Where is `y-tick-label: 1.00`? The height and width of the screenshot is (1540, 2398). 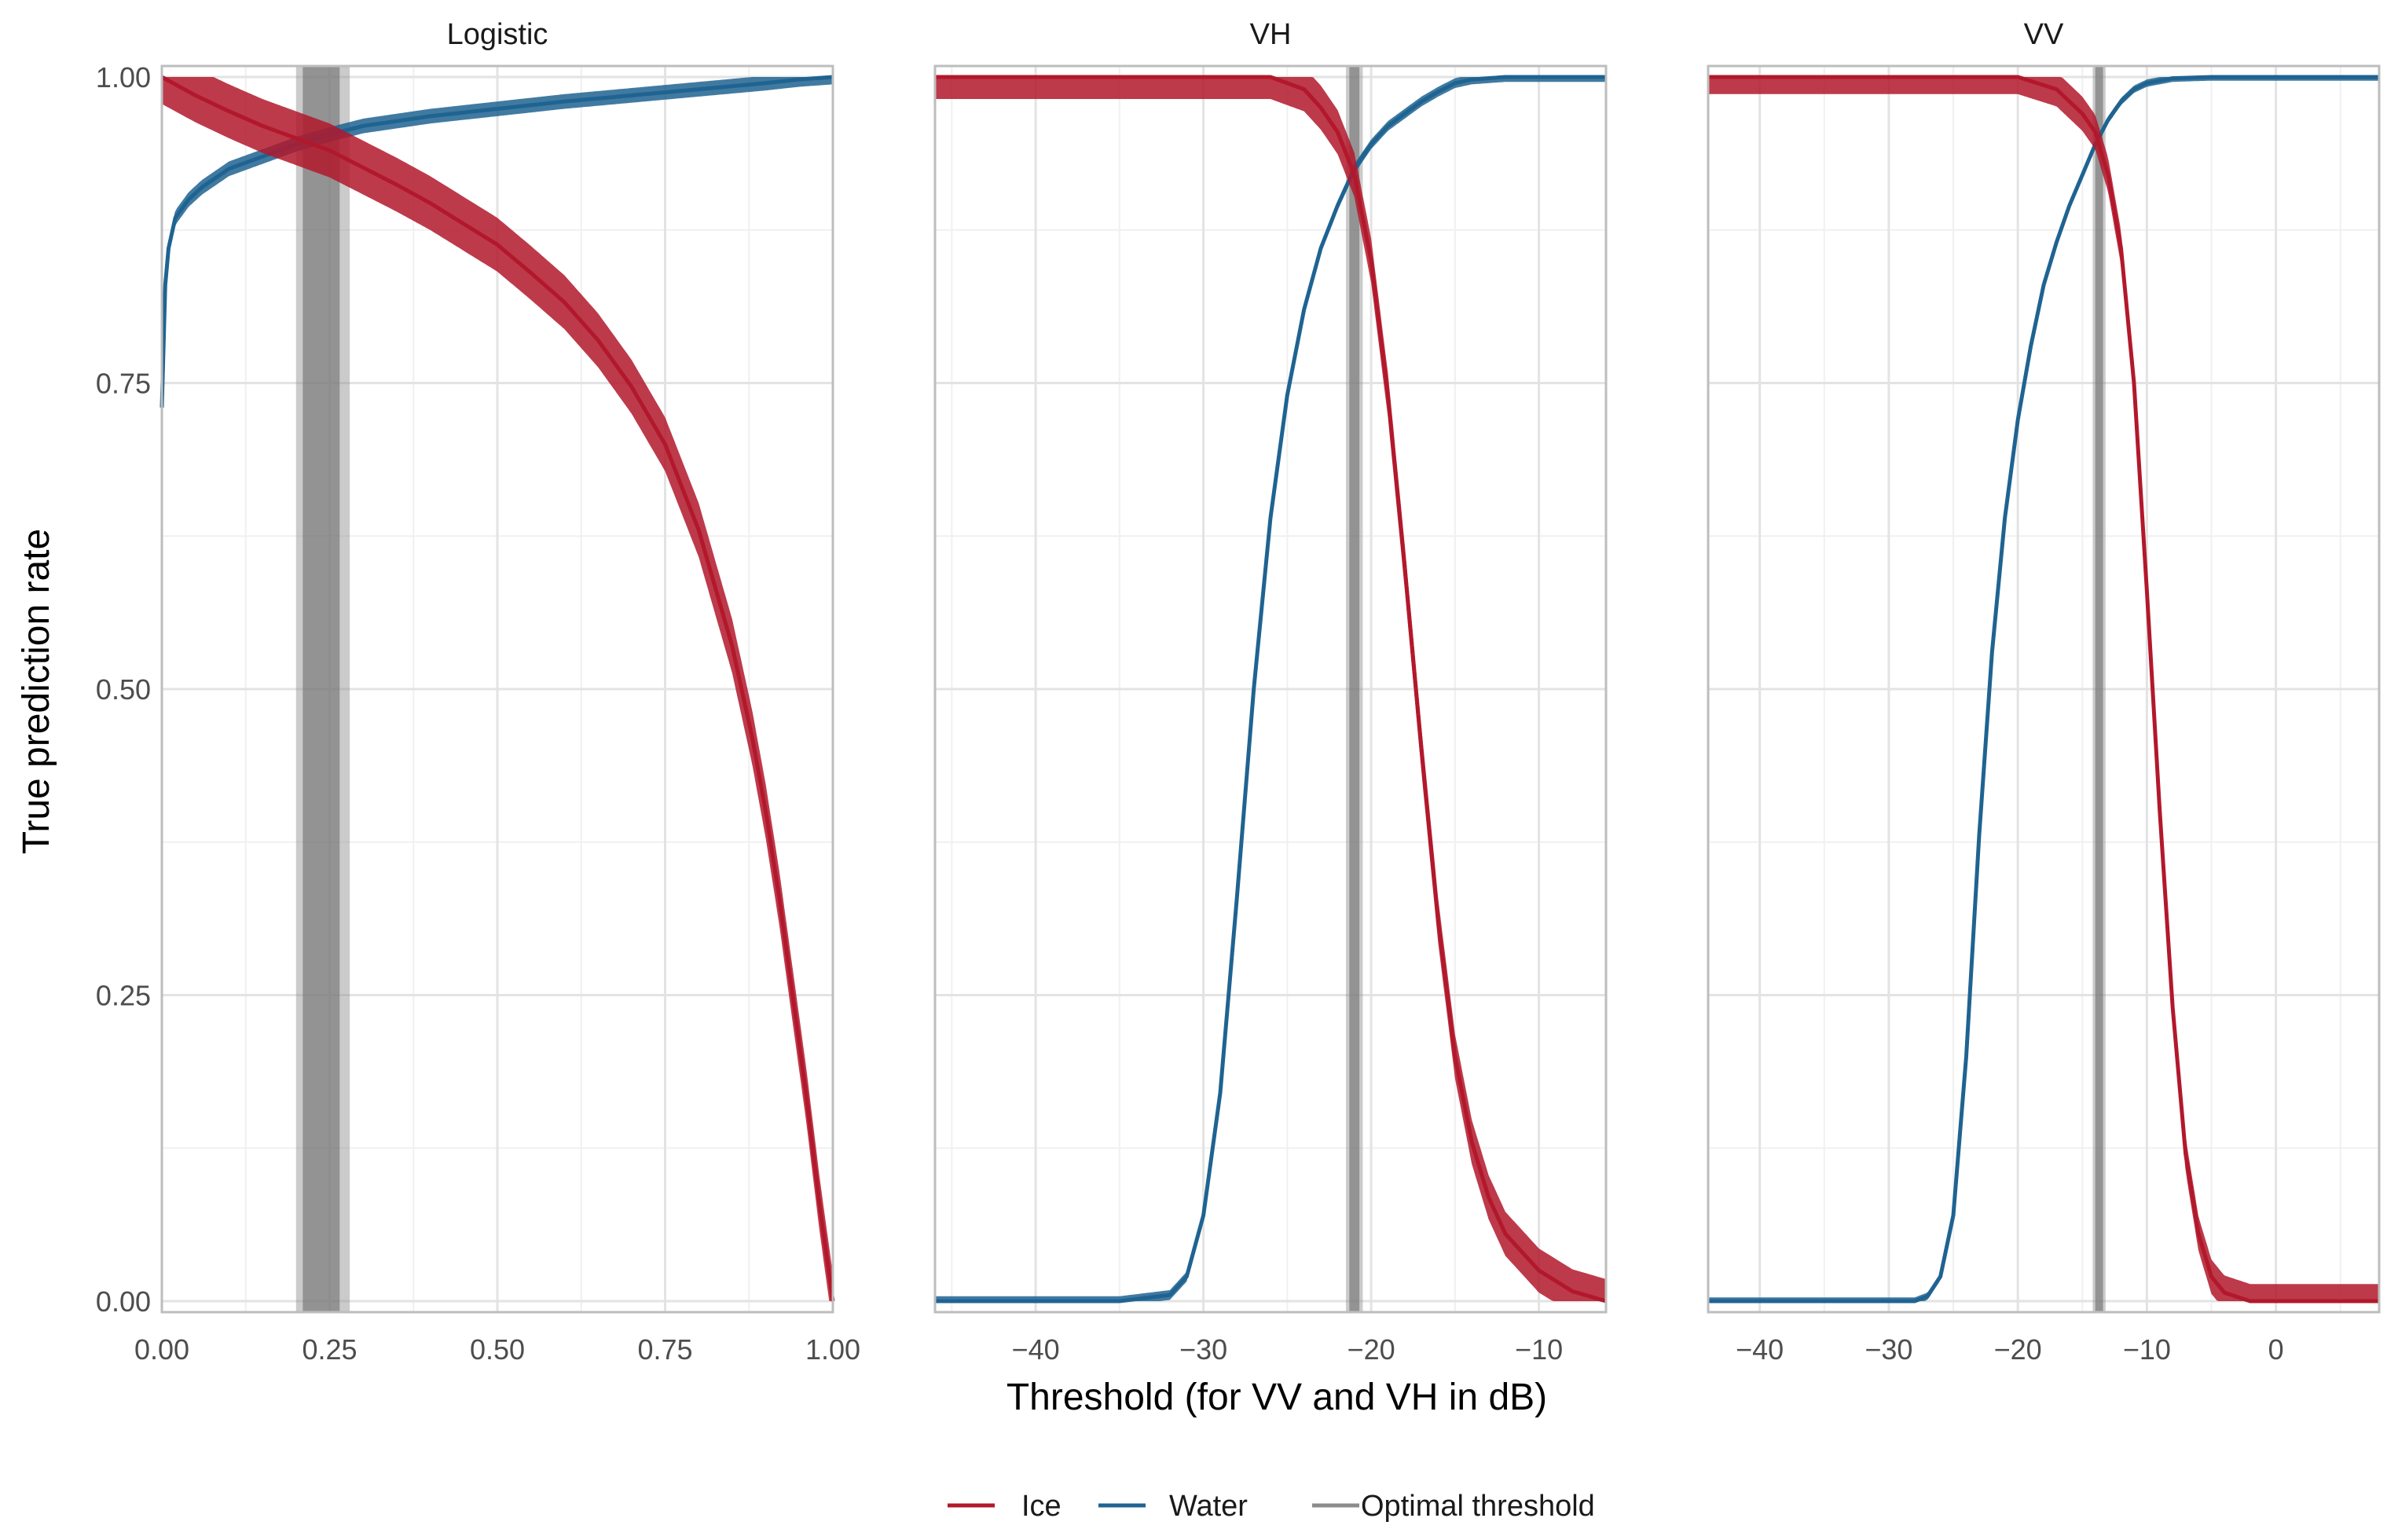
y-tick-label: 1.00 is located at coordinates (123, 77).